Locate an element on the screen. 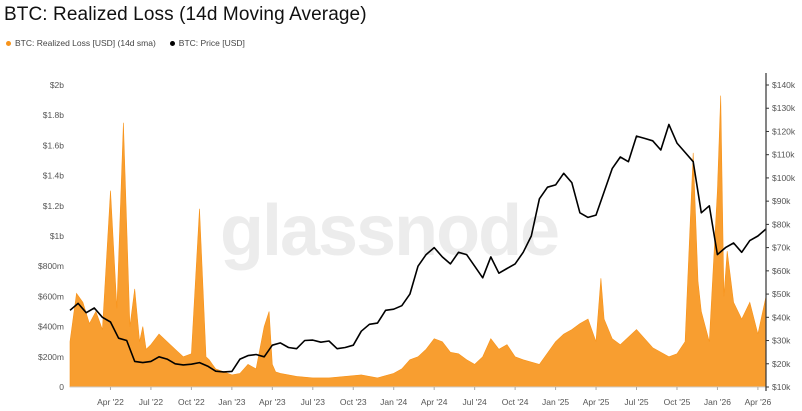 This screenshot has width=802, height=411. legend-label-price: BTC: Price [USD] is located at coordinates (211, 43).